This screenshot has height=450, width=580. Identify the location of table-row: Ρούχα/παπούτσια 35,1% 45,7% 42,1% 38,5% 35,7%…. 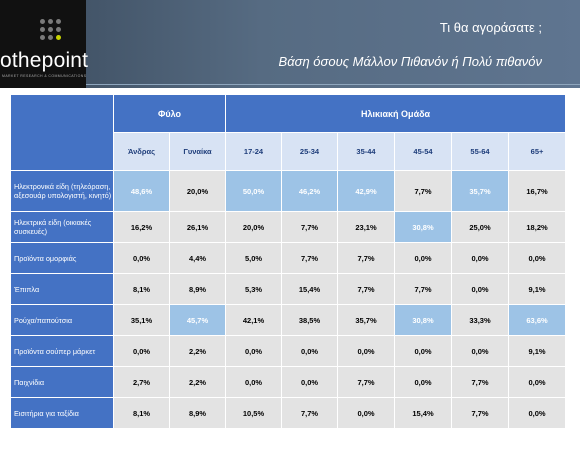
(288, 320).